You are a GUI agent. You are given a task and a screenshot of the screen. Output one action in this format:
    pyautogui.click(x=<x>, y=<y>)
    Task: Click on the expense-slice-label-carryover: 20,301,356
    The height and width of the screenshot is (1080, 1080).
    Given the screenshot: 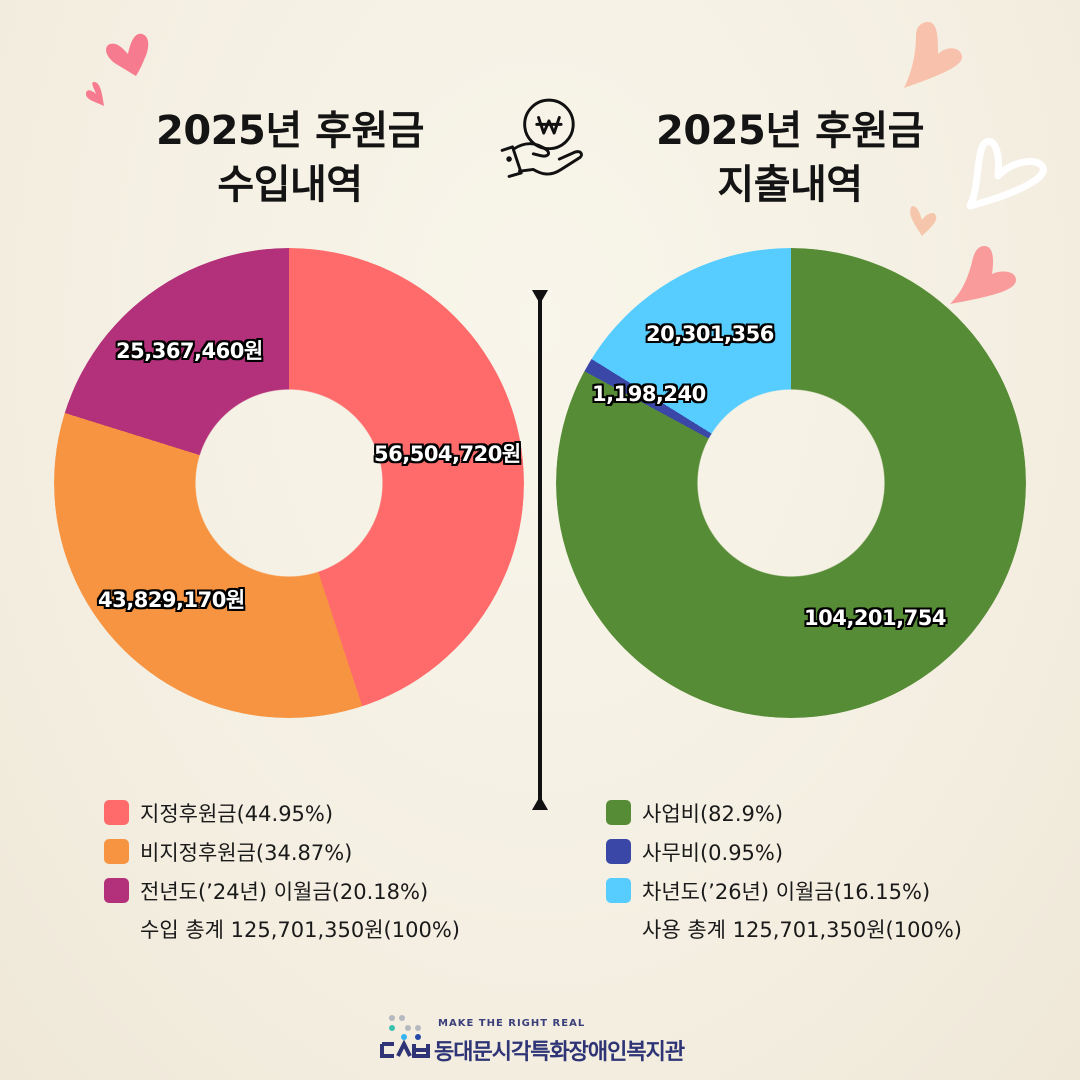 What is the action you would take?
    pyautogui.click(x=710, y=334)
    